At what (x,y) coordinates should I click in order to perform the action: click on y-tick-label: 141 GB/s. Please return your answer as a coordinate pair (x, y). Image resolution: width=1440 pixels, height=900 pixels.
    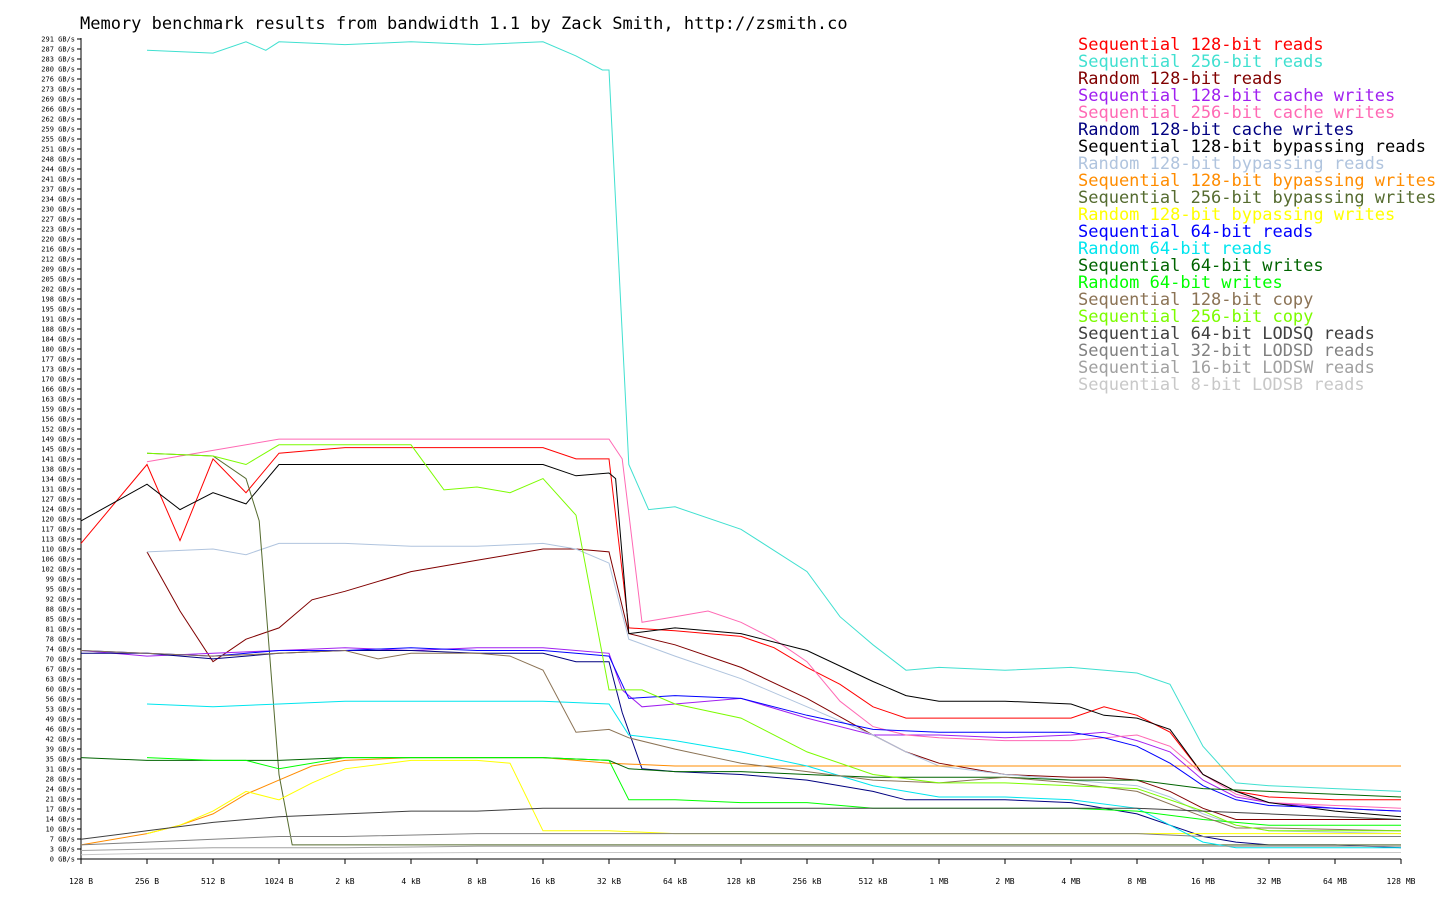
    Looking at the image, I should click on (58, 460).